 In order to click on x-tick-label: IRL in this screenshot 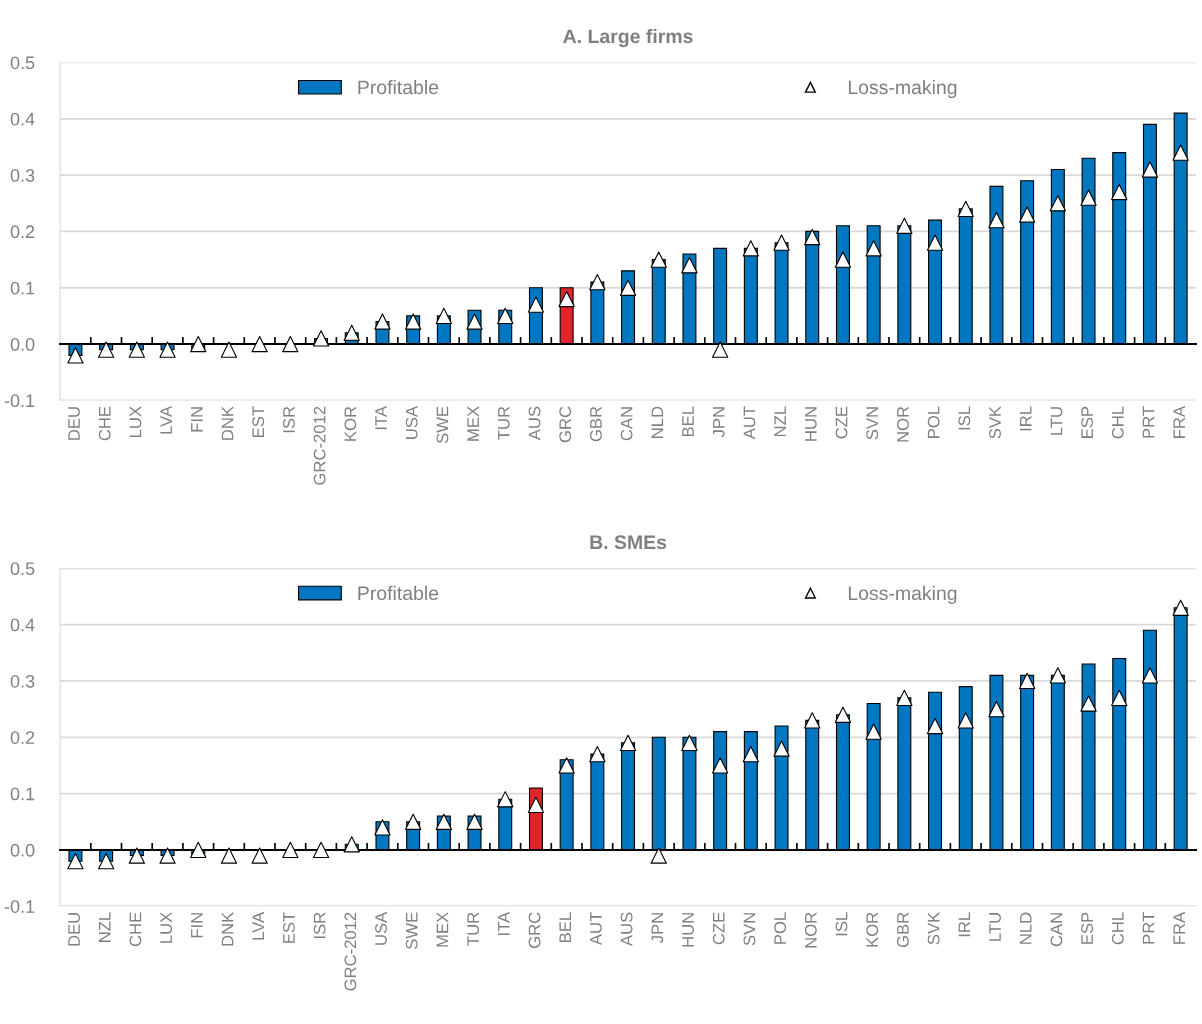, I will do `click(1025, 418)`.